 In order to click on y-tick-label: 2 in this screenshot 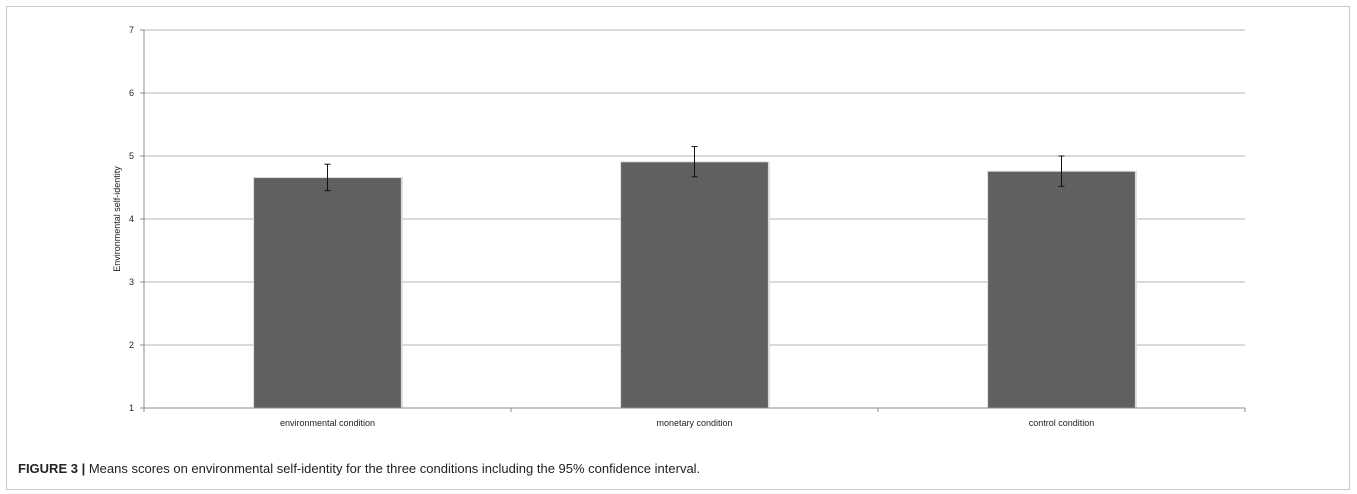, I will do `click(131, 345)`.